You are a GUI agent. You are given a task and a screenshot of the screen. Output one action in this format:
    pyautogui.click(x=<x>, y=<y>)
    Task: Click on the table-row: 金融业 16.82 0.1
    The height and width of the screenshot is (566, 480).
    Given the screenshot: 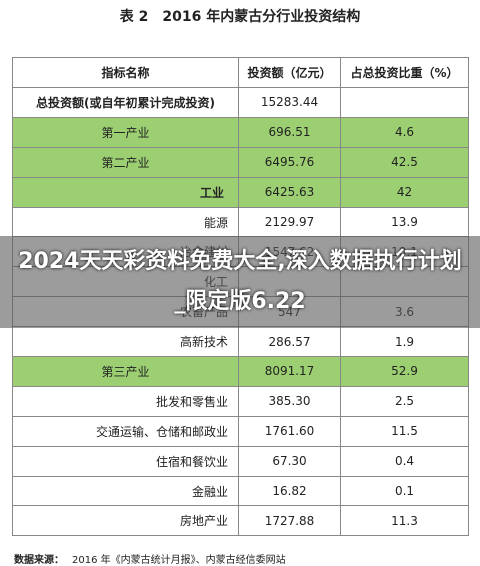 What is the action you would take?
    pyautogui.click(x=240, y=491)
    